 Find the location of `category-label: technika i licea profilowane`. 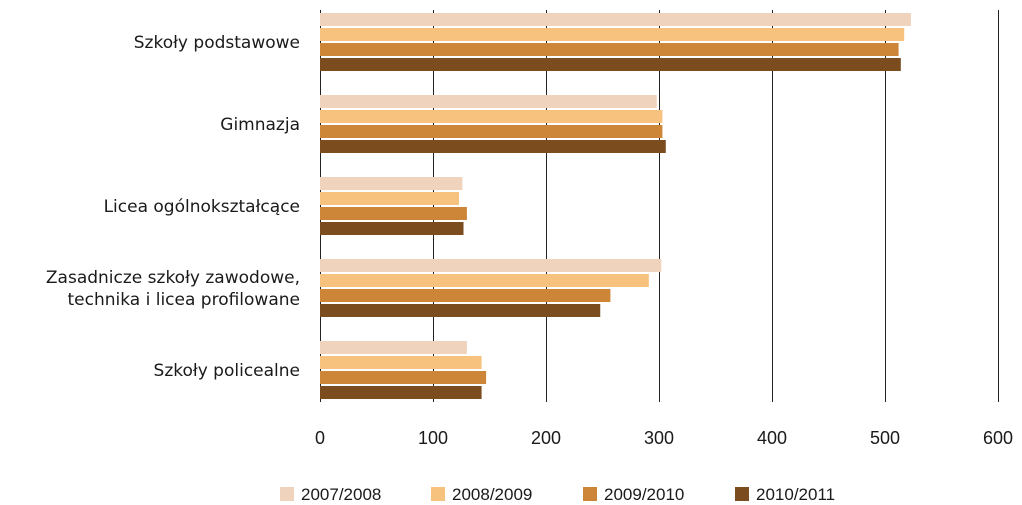

category-label: technika i licea profilowane is located at coordinates (183, 300).